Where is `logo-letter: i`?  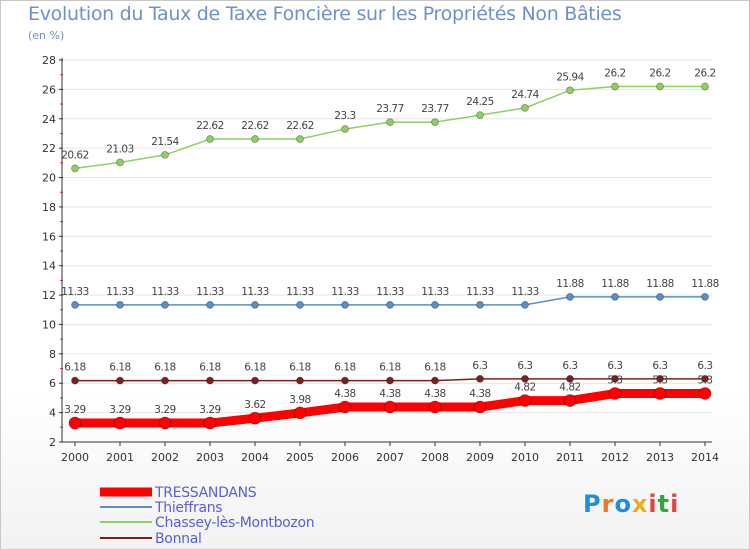
logo-letter: i is located at coordinates (675, 504).